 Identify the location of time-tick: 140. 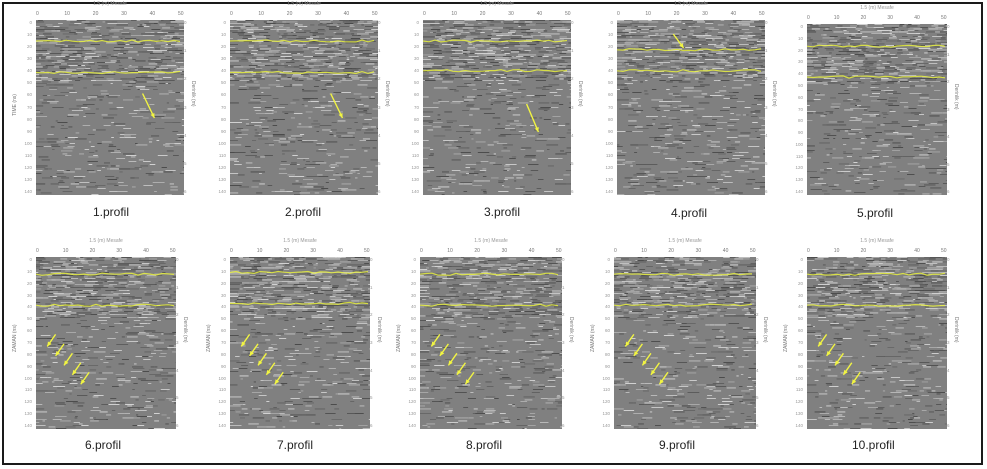
(412, 425).